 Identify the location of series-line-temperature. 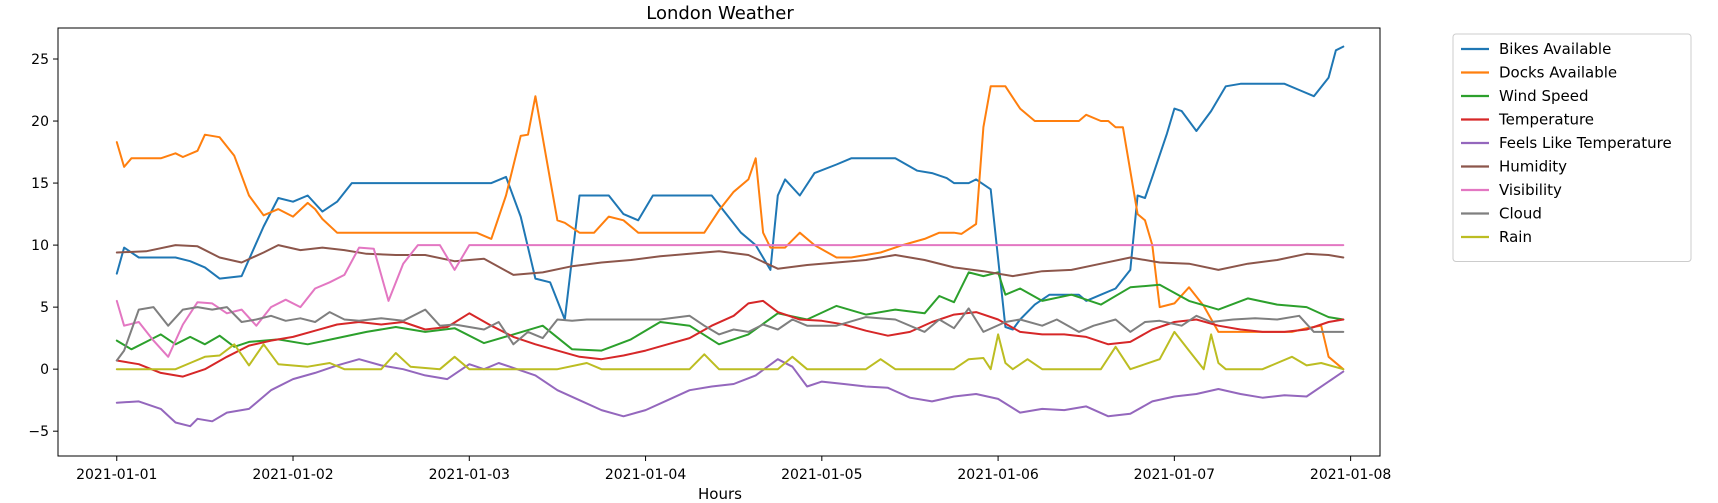
(730, 338).